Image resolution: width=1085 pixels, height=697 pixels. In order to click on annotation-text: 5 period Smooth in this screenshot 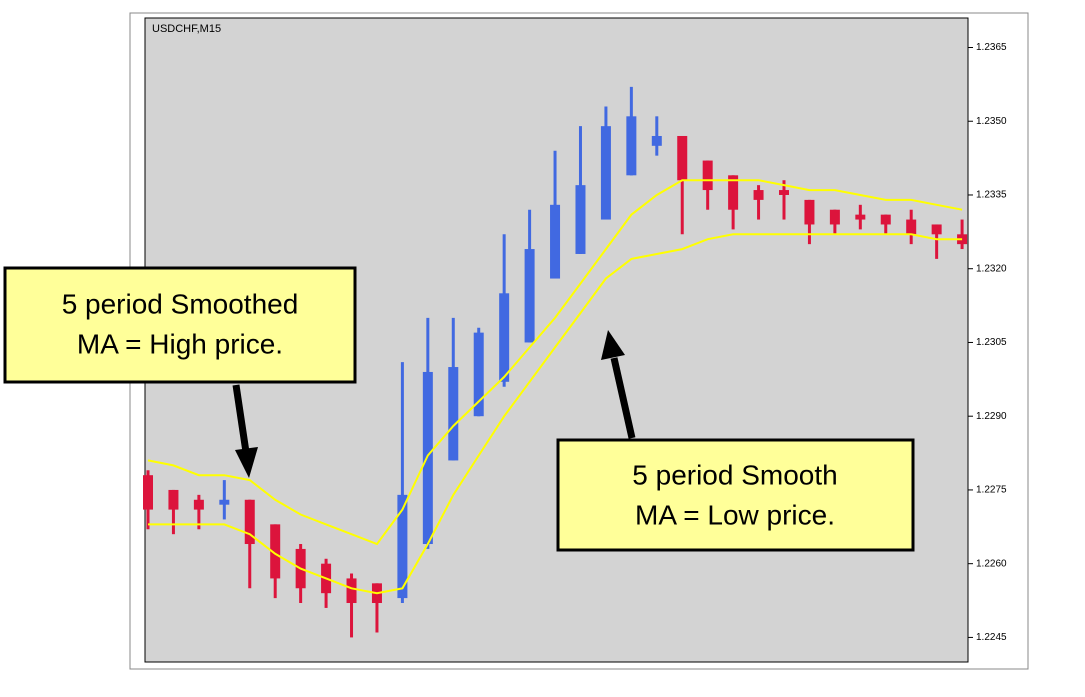, I will do `click(734, 474)`.